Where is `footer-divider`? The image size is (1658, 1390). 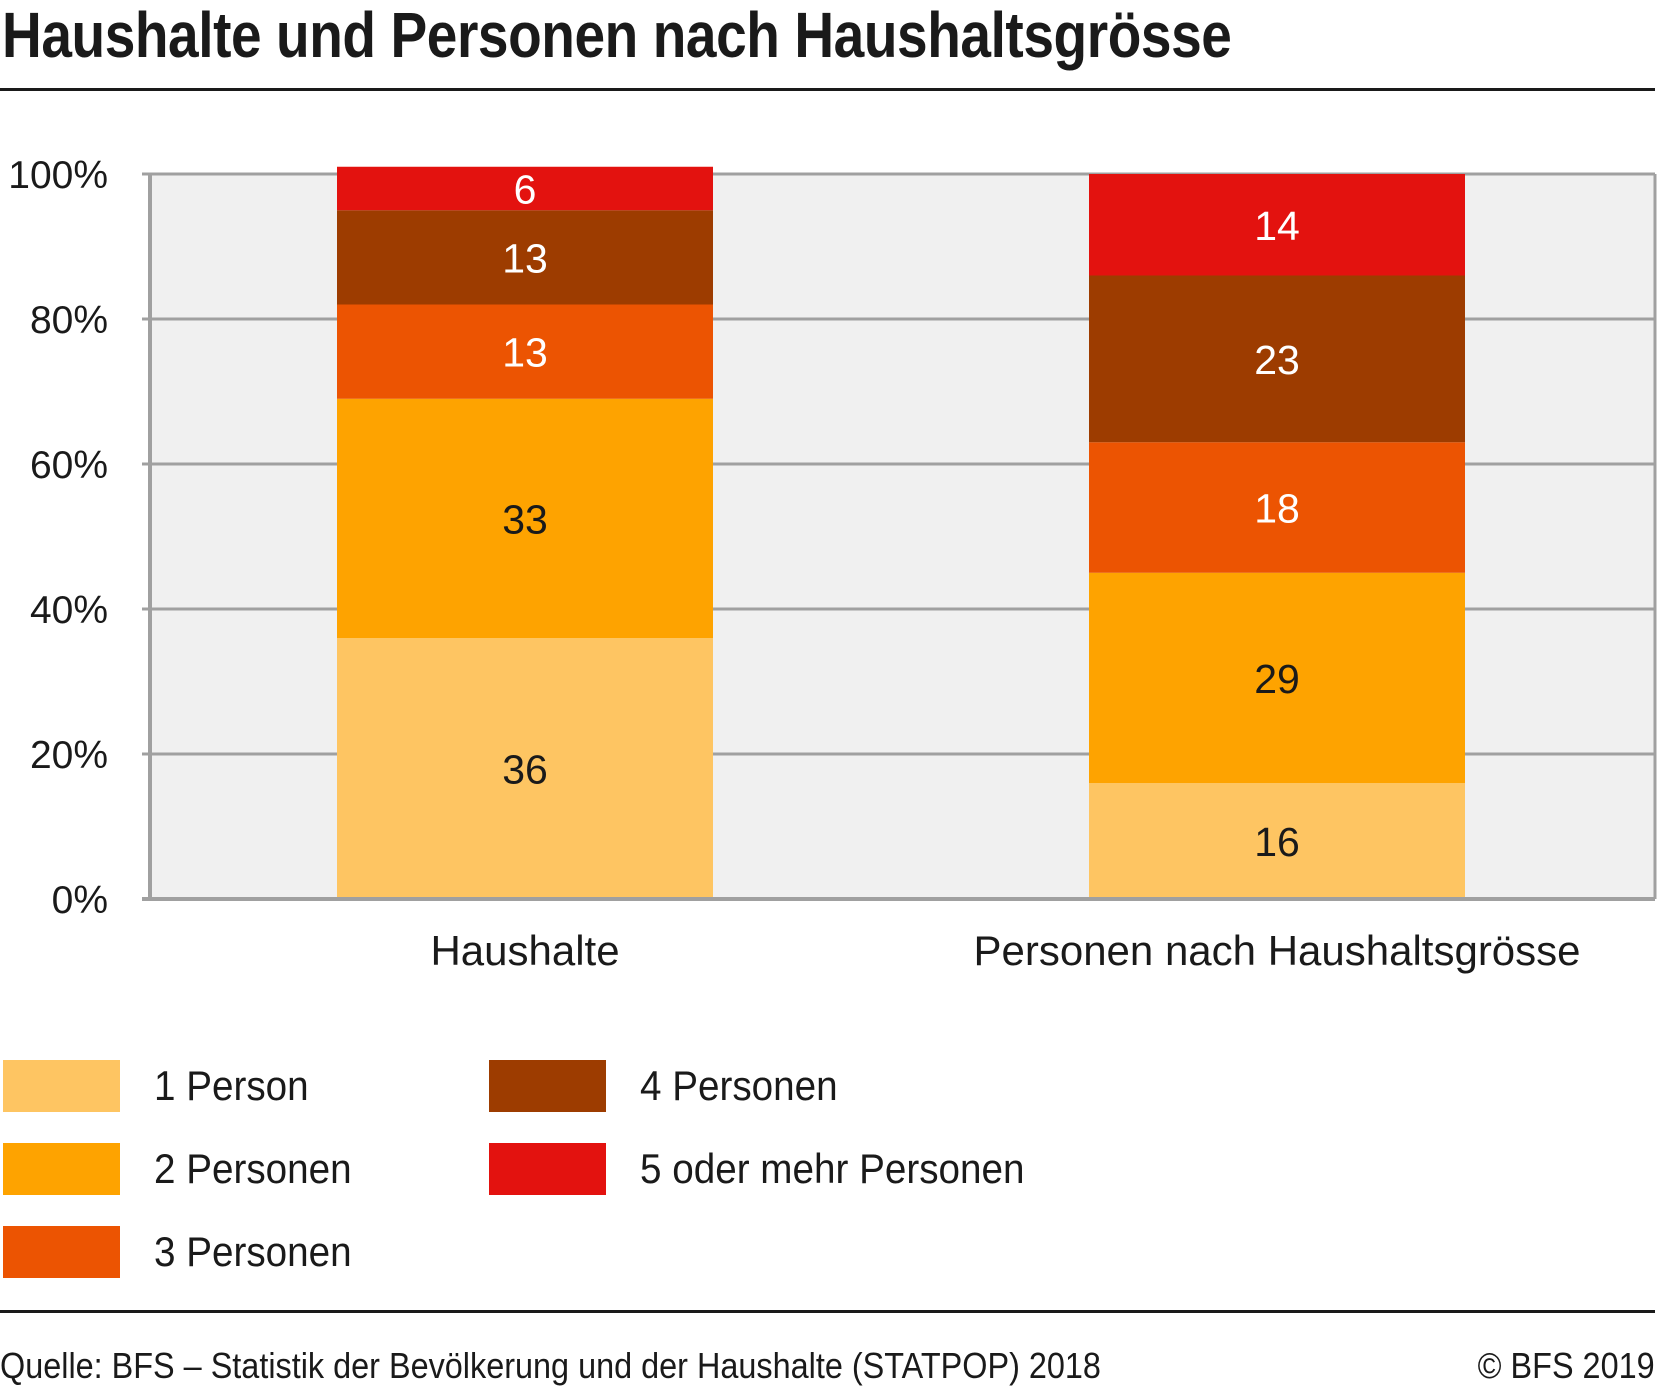
footer-divider is located at coordinates (827, 1311).